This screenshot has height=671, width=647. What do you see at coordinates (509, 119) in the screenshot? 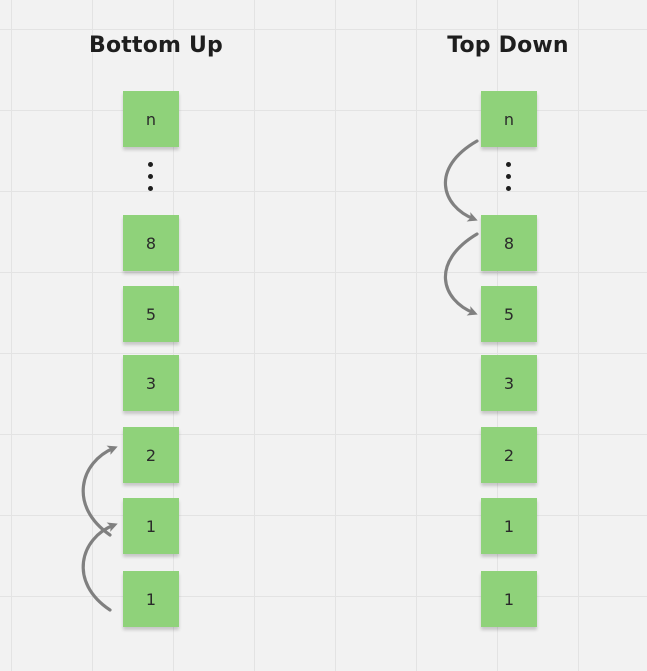
I see `top-down-note-n: n` at bounding box center [509, 119].